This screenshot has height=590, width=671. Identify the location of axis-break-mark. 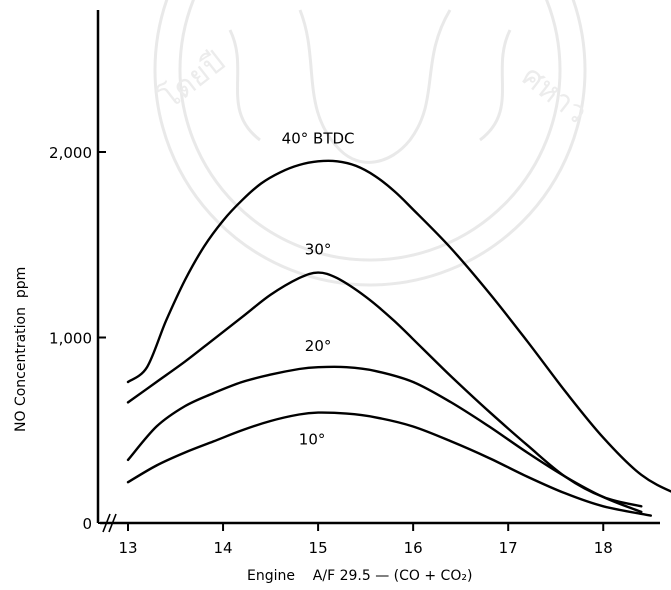
(109, 523).